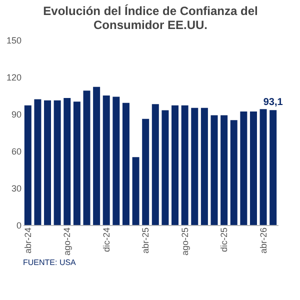 Image resolution: width=300 pixels, height=300 pixels. Describe the element at coordinates (106, 240) in the screenshot. I see `x-tick-label: dic-24` at that location.